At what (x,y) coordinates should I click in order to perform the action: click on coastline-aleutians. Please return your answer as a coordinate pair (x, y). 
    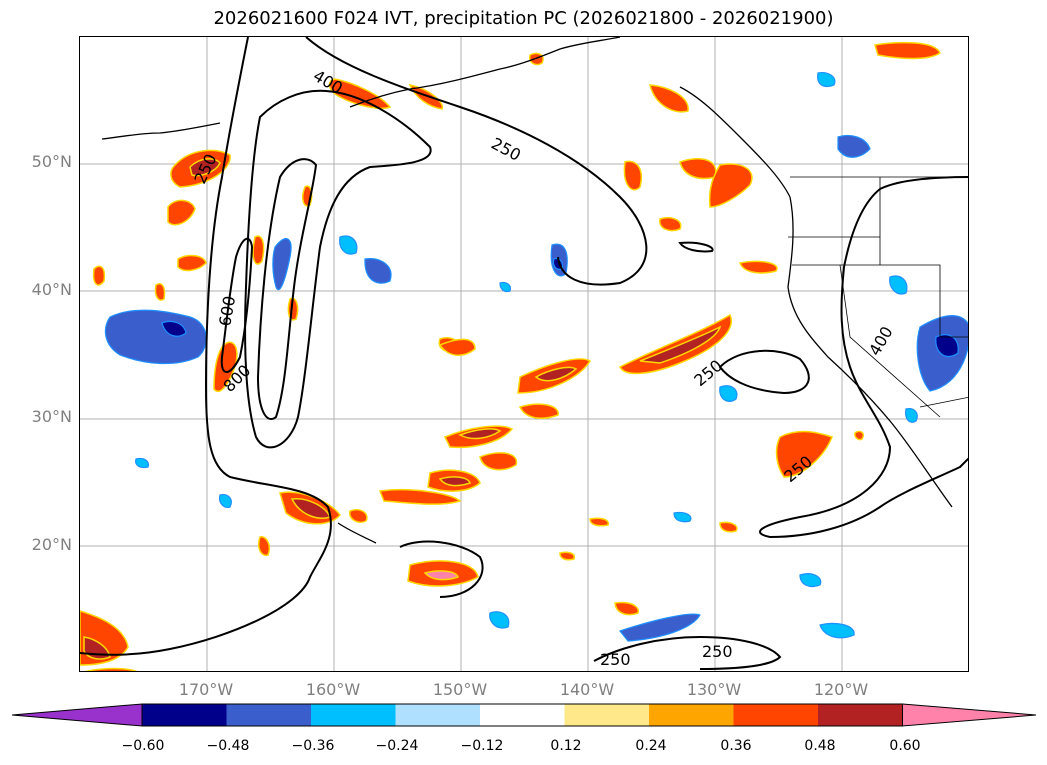
    Looking at the image, I should click on (161, 131).